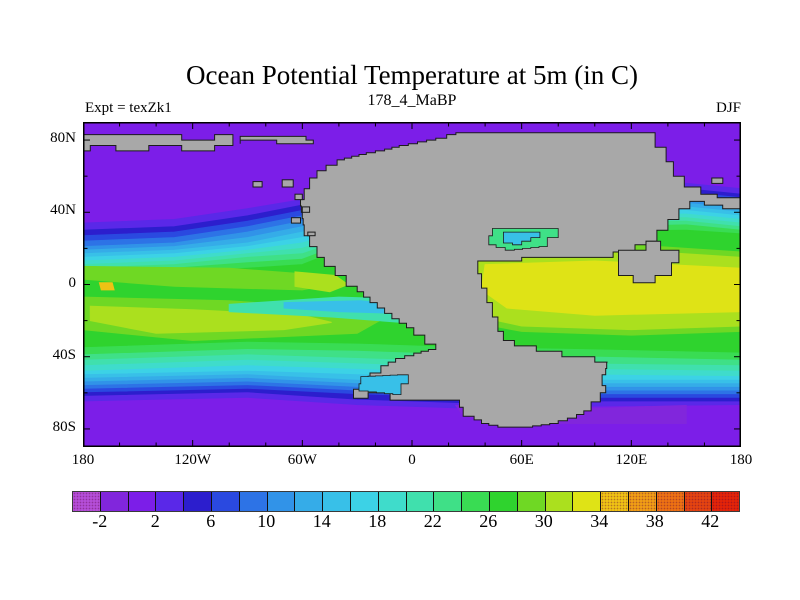 The height and width of the screenshot is (600, 800). What do you see at coordinates (72, 282) in the screenshot?
I see `y-tick-label: 0` at bounding box center [72, 282].